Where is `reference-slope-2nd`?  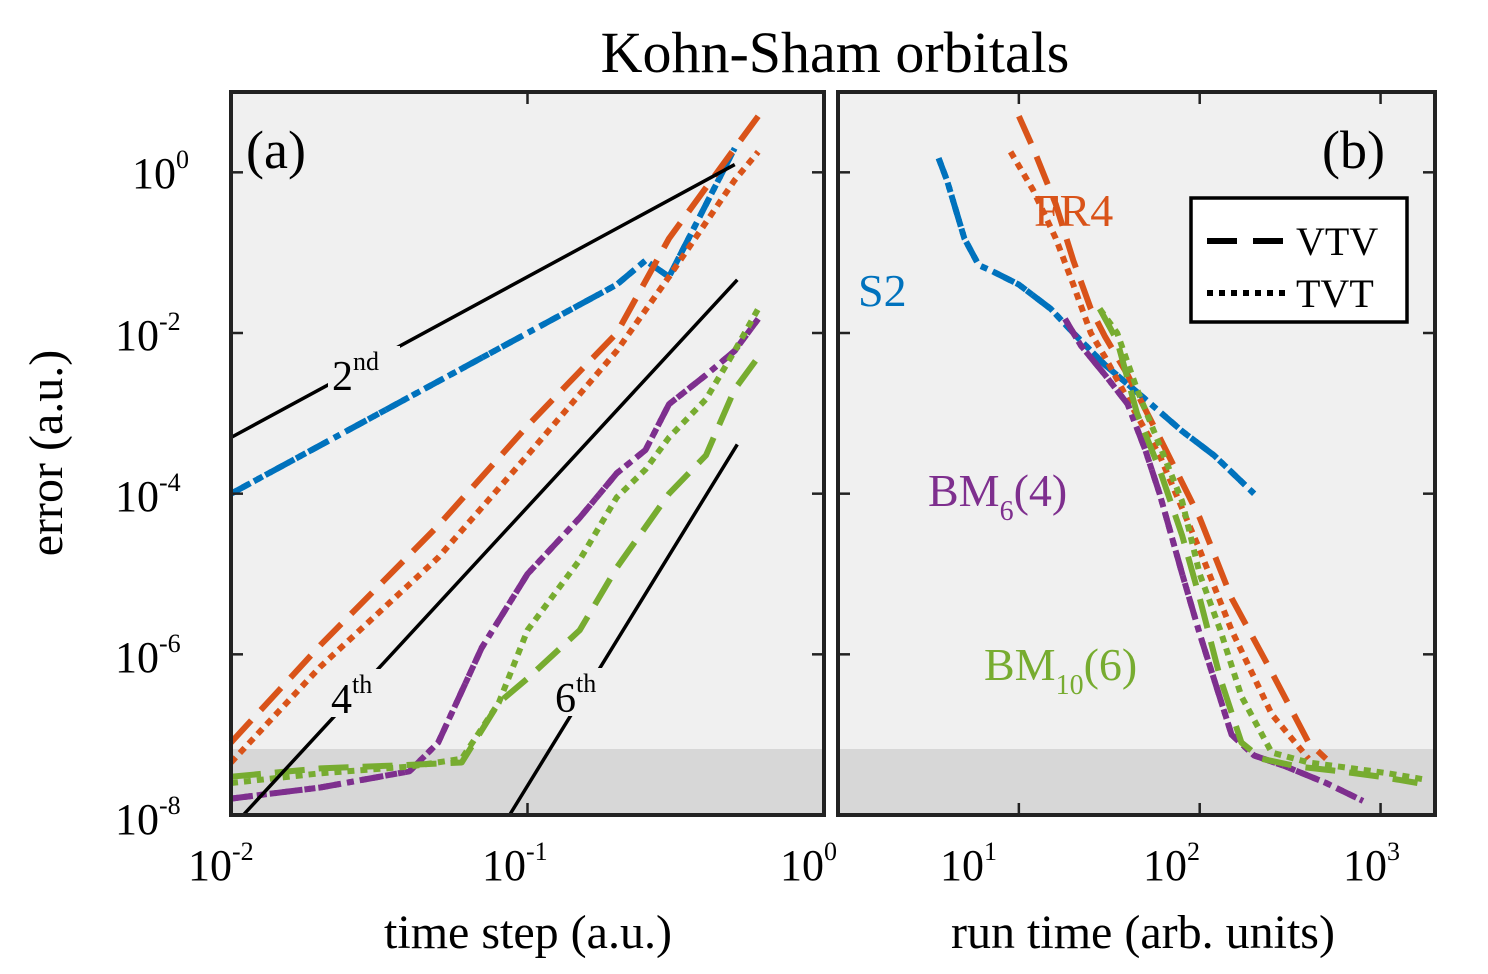 reference-slope-2nd is located at coordinates (483, 301).